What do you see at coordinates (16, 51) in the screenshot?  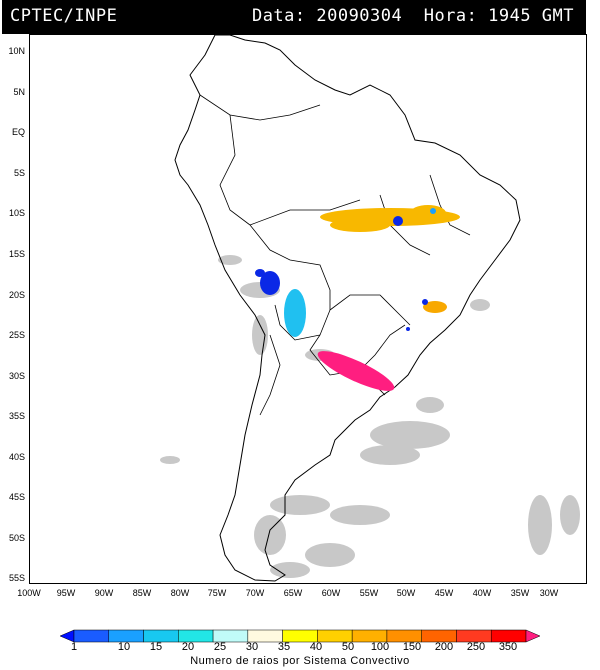 I see `lat-label: 10N` at bounding box center [16, 51].